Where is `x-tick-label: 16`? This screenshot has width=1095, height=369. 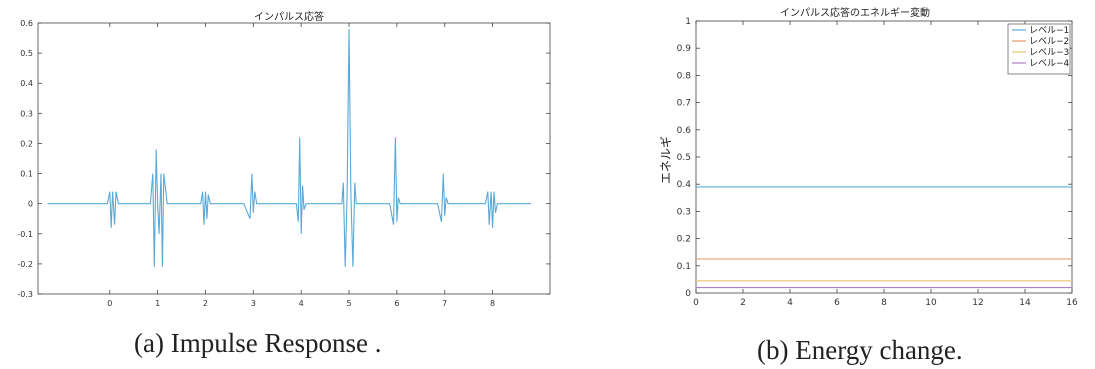 x-tick-label: 16 is located at coordinates (1072, 303).